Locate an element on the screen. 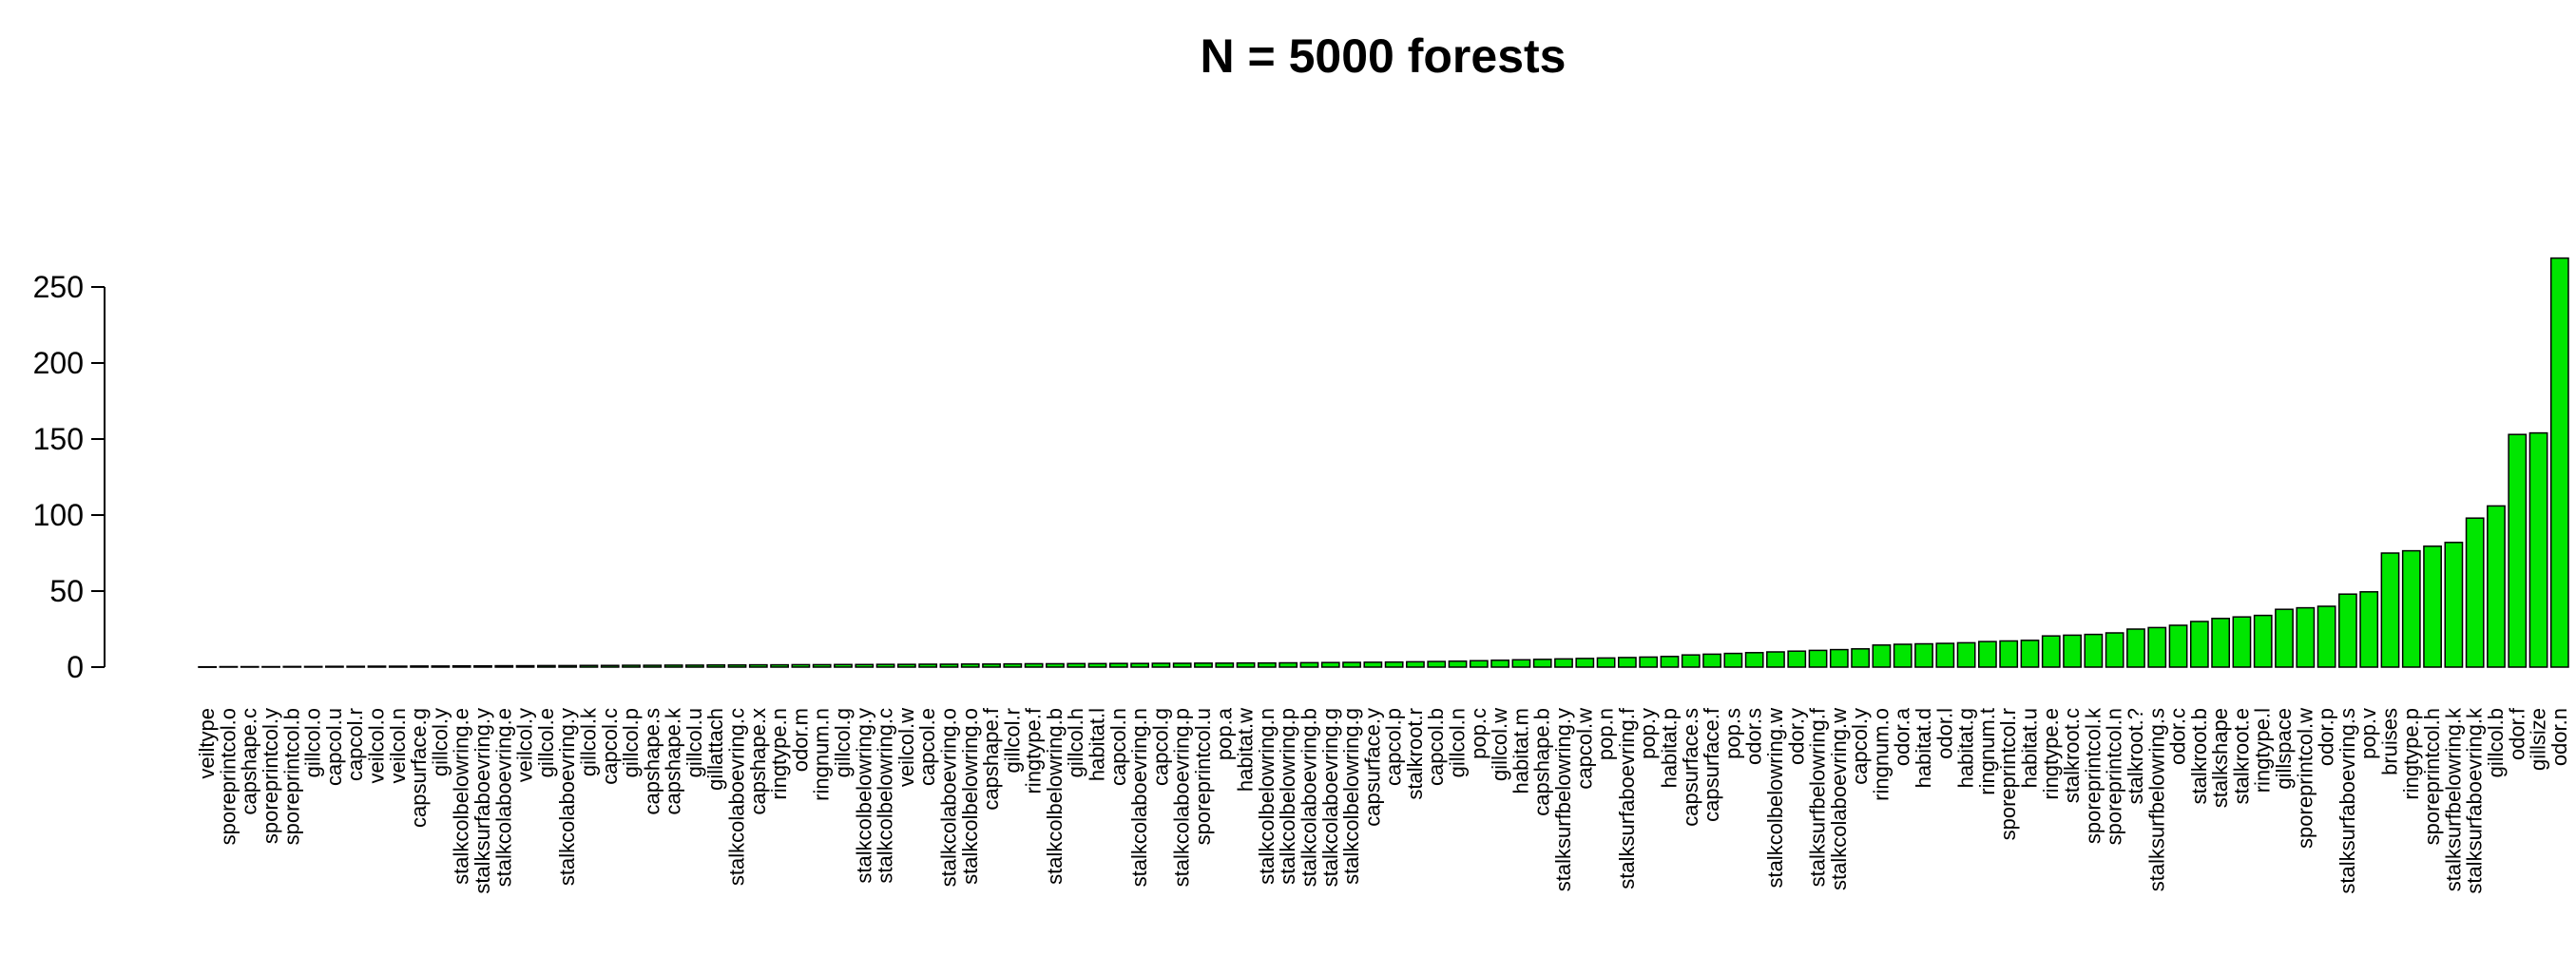 This screenshot has width=2576, height=975. x-tick-label: pop.a is located at coordinates (1224, 733).